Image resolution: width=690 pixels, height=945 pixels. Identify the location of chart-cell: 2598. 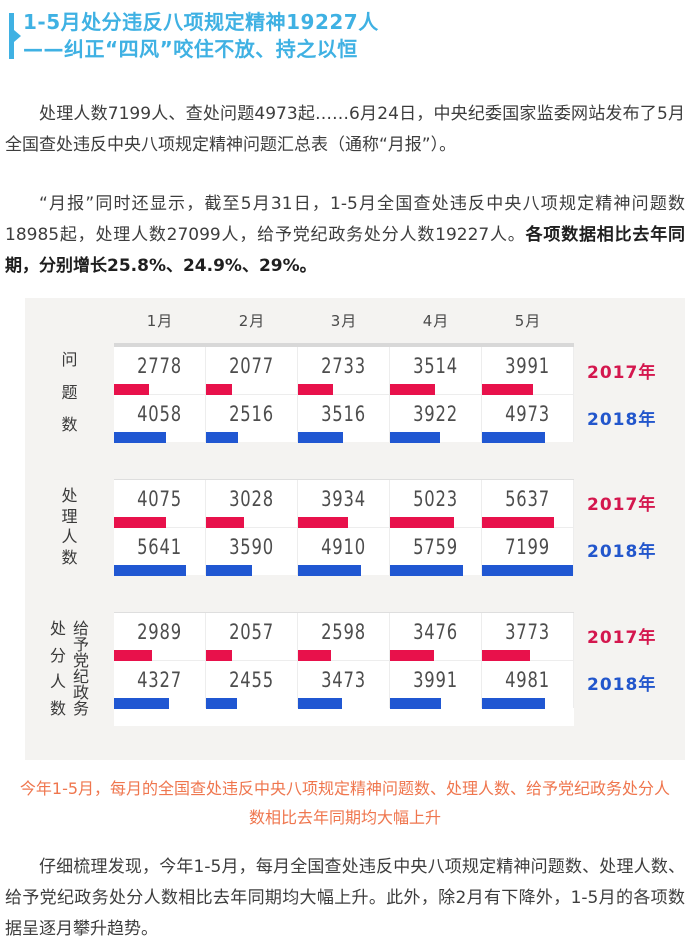
(344, 637).